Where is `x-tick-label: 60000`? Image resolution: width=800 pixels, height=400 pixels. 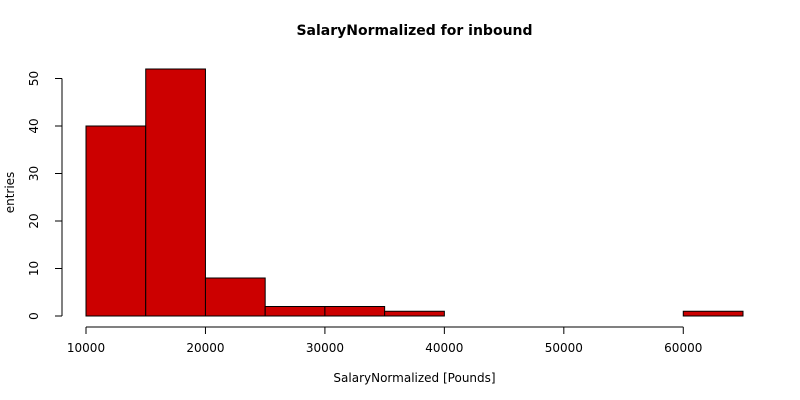 x-tick-label: 60000 is located at coordinates (683, 348).